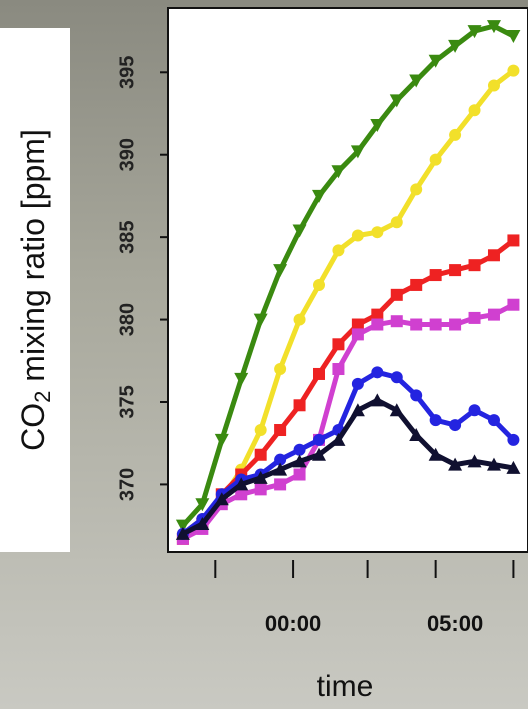 Image resolution: width=528 pixels, height=709 pixels. I want to click on y-label-part: mixing ratio [ppm], so click(33, 259).